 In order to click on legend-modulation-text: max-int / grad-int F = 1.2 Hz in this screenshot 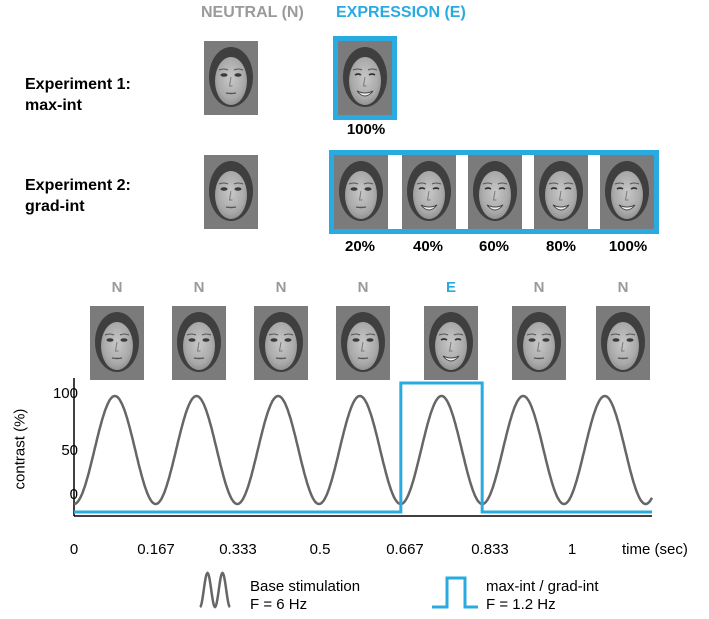, I will do `click(542, 596)`.